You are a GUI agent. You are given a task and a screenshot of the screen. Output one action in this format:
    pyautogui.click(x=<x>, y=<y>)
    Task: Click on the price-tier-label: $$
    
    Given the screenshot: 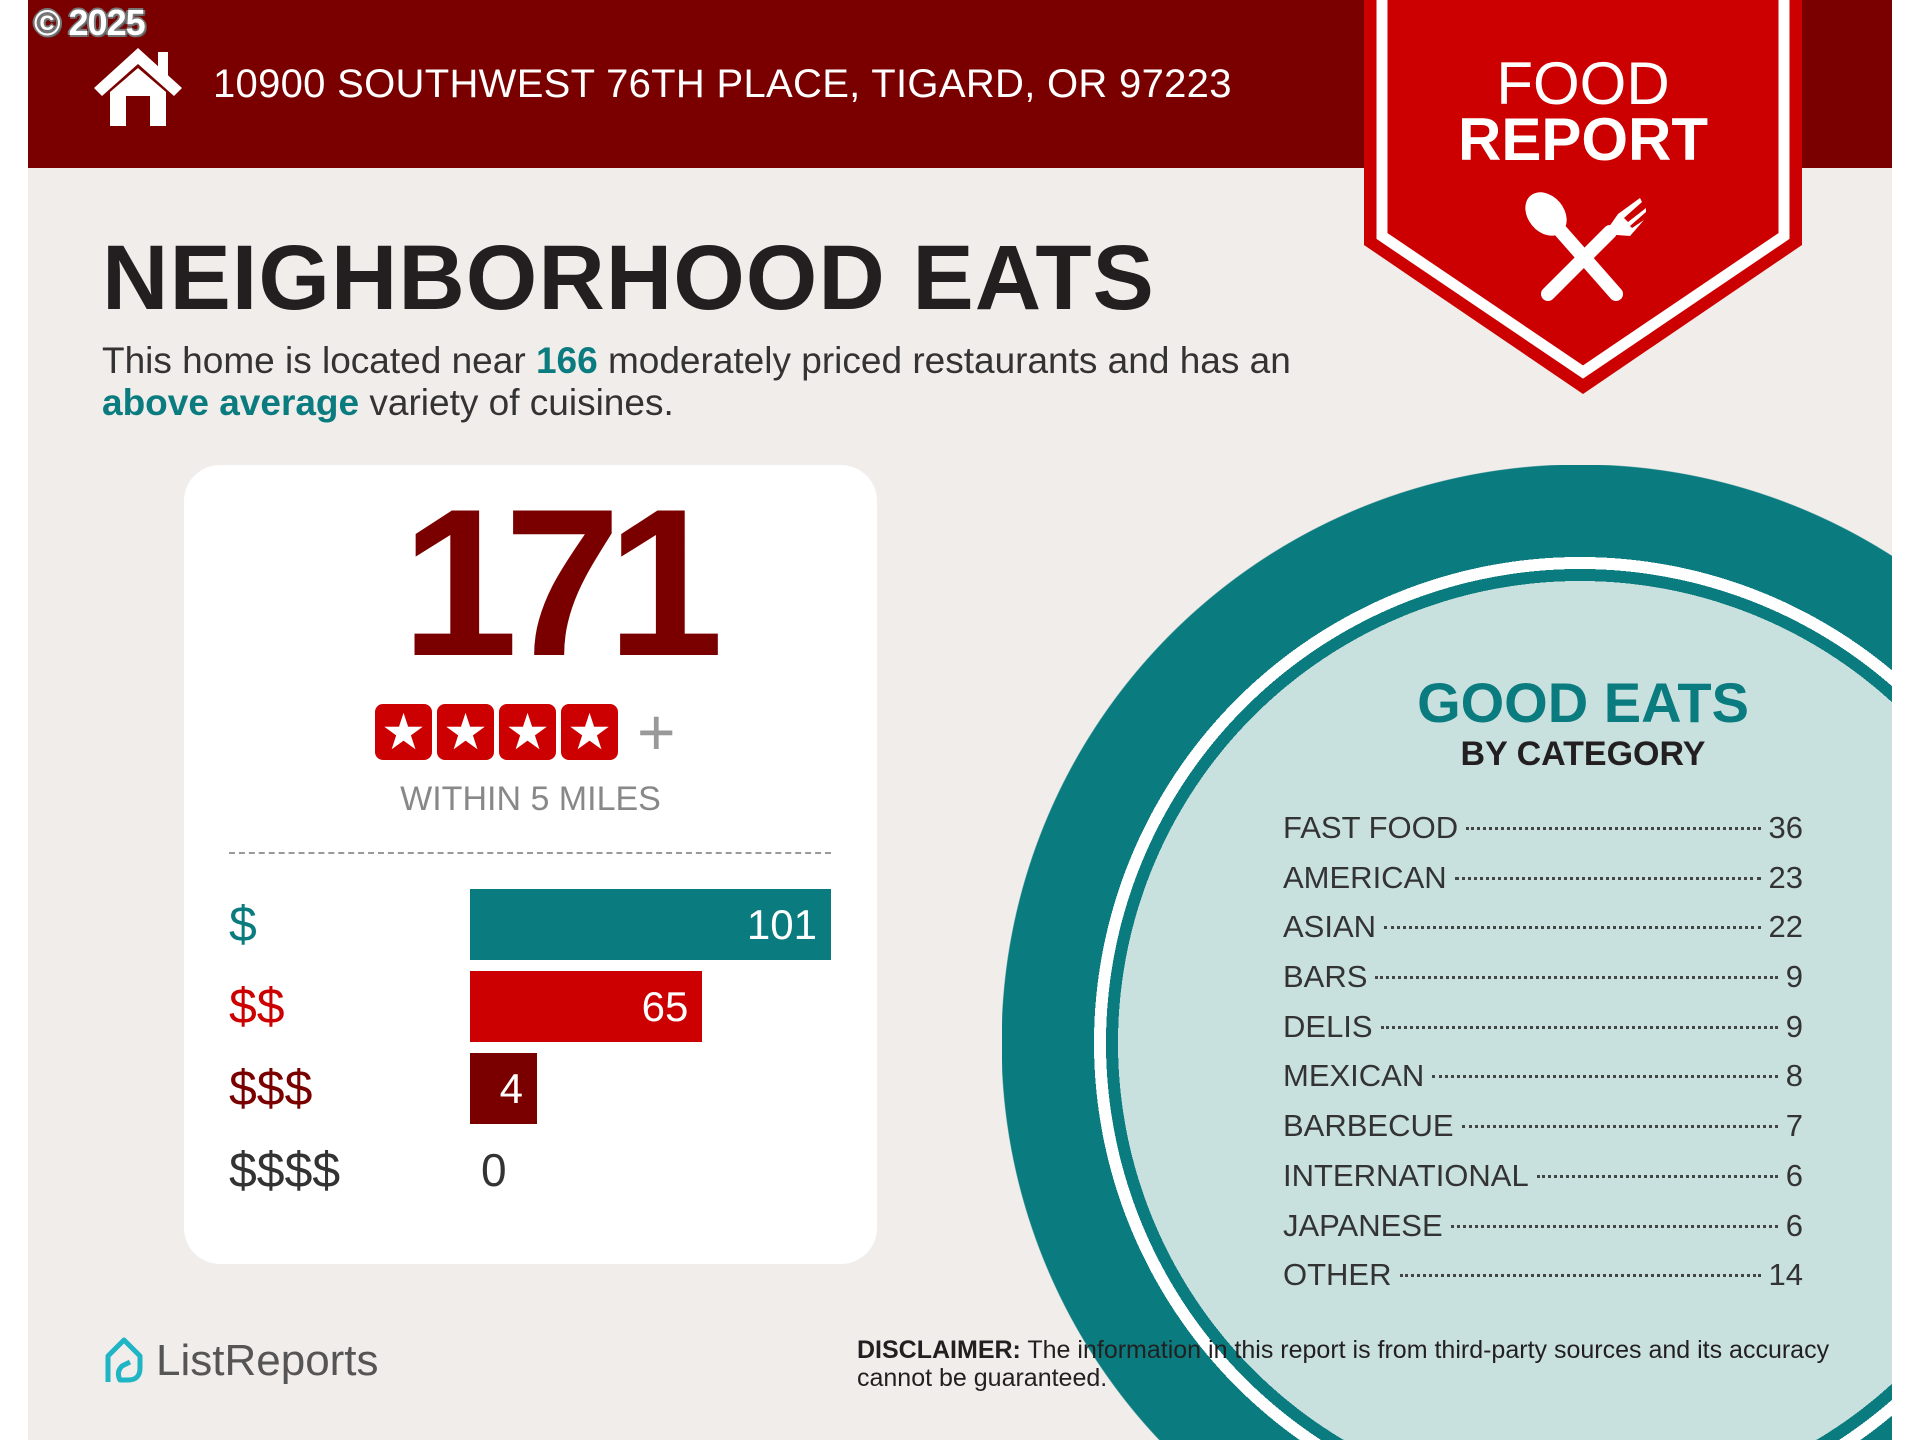 What is the action you would take?
    pyautogui.click(x=257, y=1006)
    